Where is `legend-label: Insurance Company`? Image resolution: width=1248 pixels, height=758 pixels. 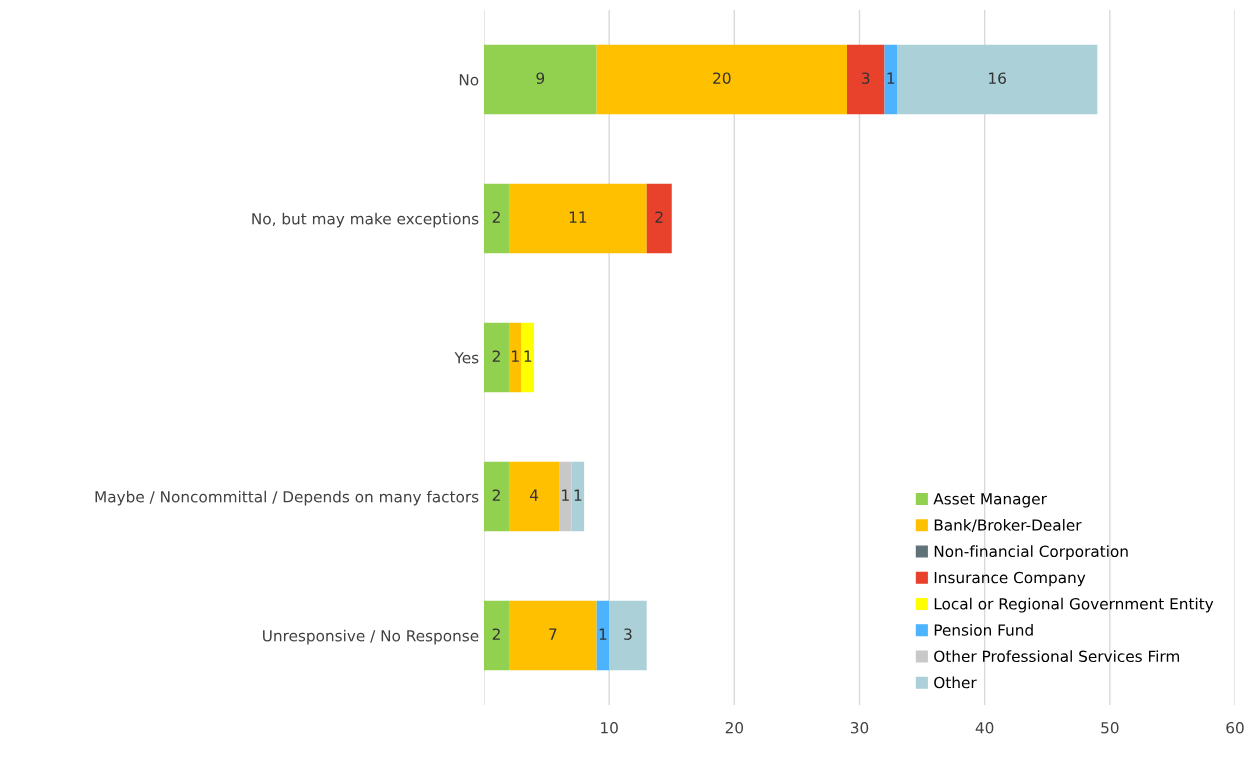 legend-label: Insurance Company is located at coordinates (1010, 579).